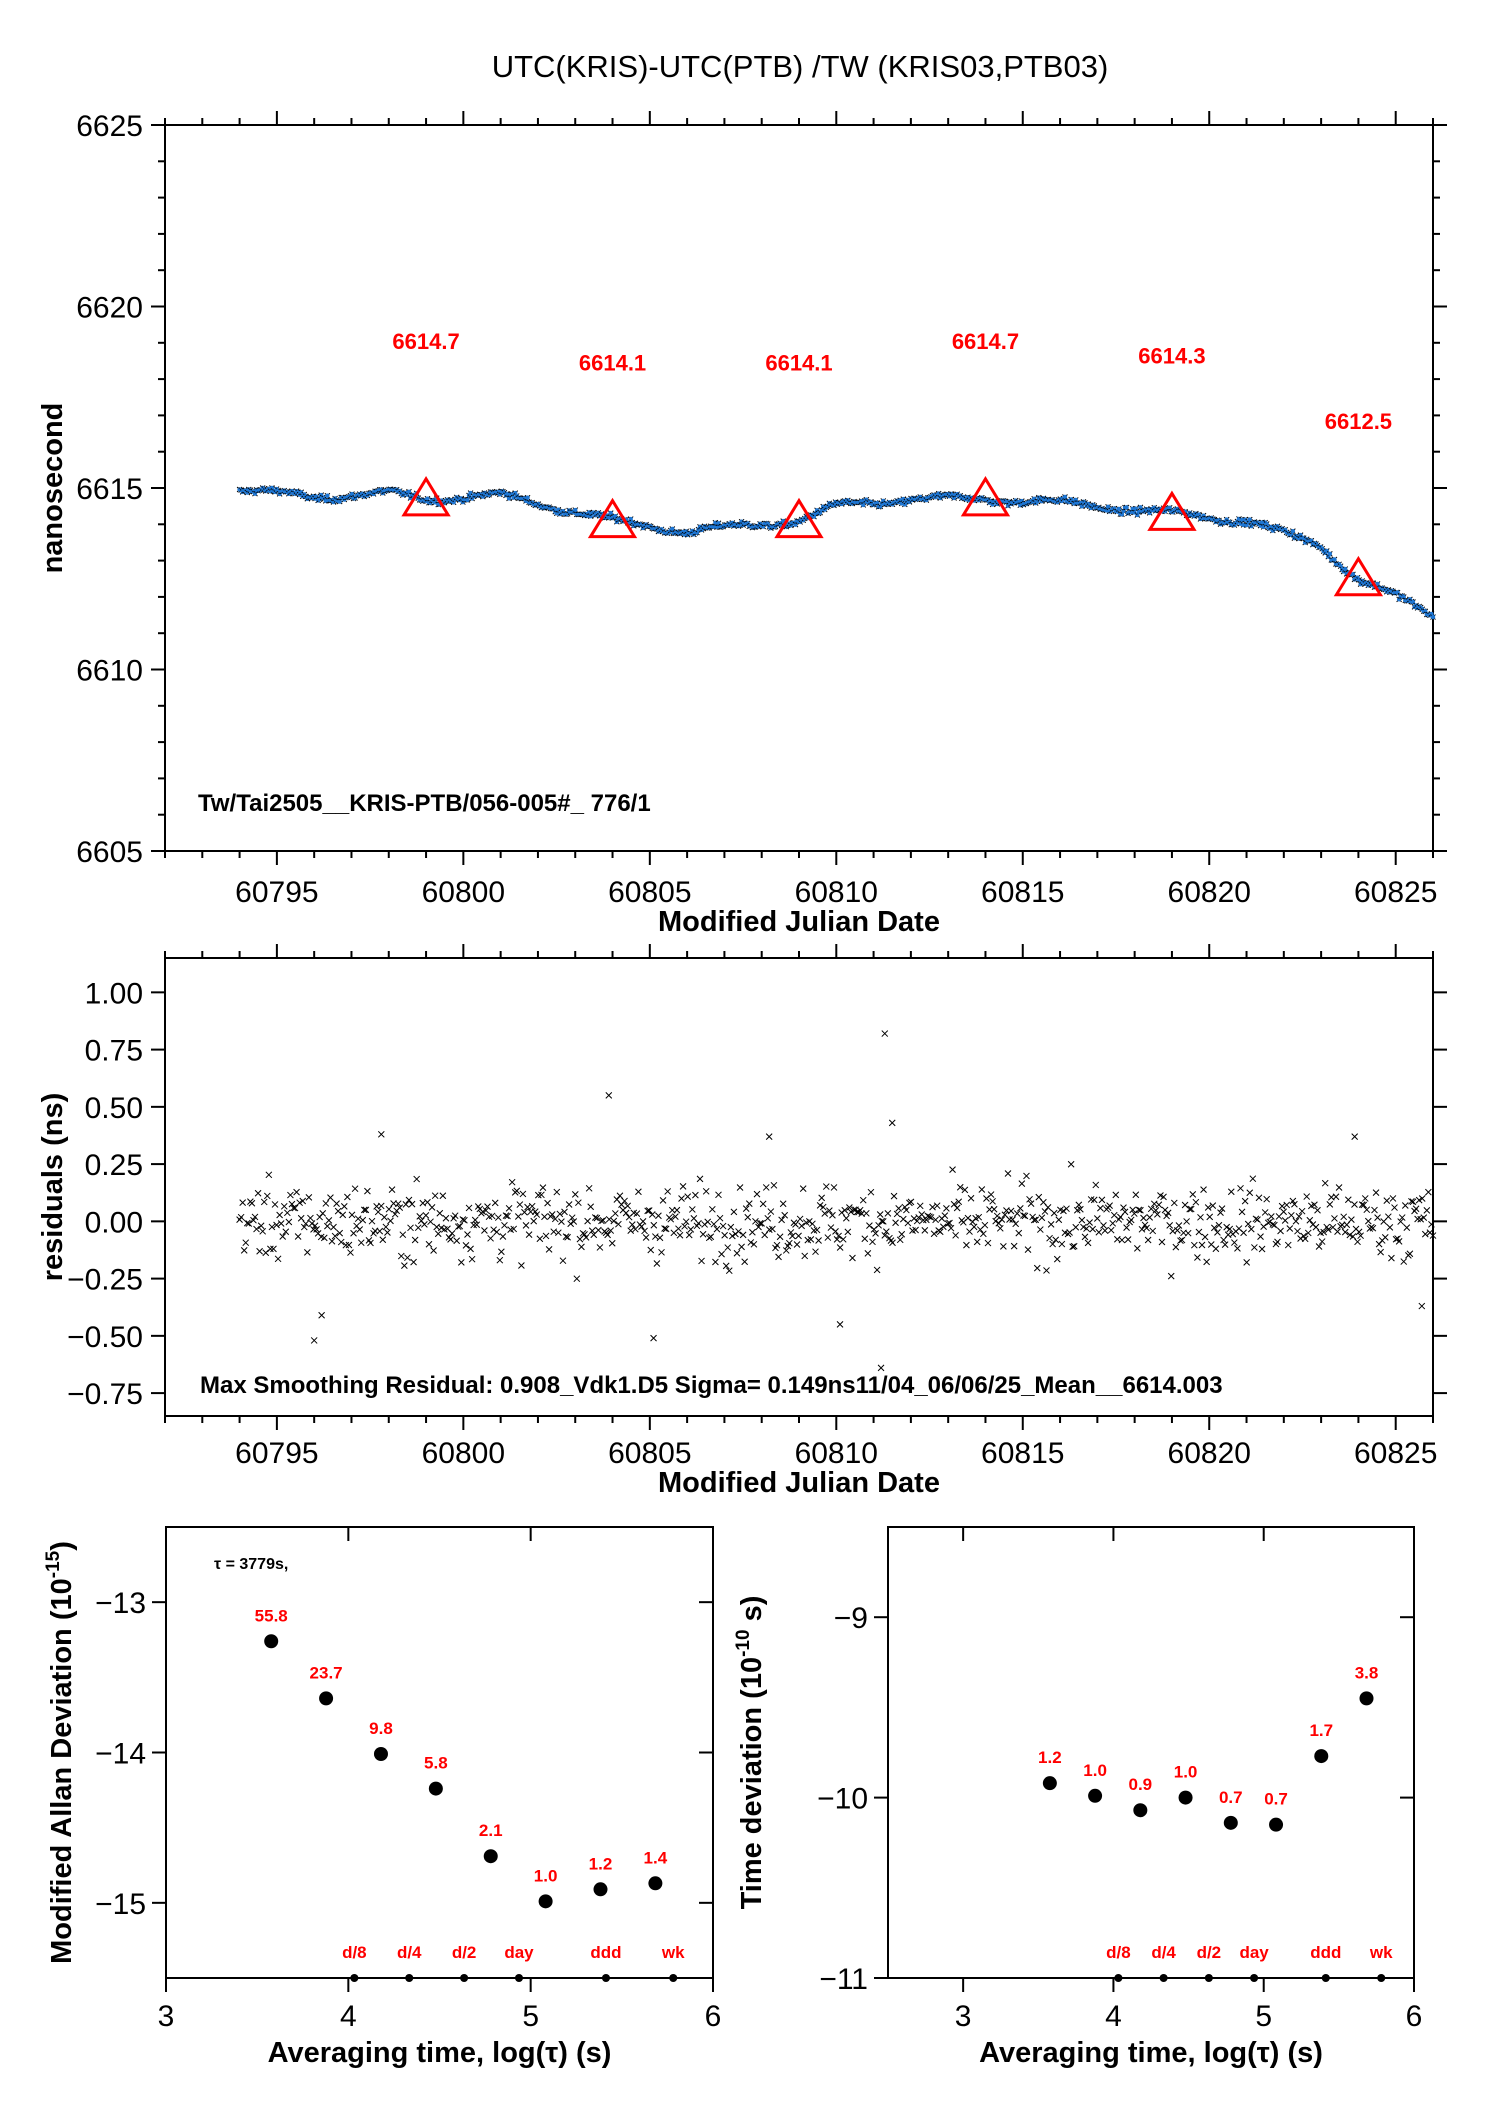 This screenshot has height=2105, width=1488. I want to click on time-scale-label: d/2, so click(1209, 1952).